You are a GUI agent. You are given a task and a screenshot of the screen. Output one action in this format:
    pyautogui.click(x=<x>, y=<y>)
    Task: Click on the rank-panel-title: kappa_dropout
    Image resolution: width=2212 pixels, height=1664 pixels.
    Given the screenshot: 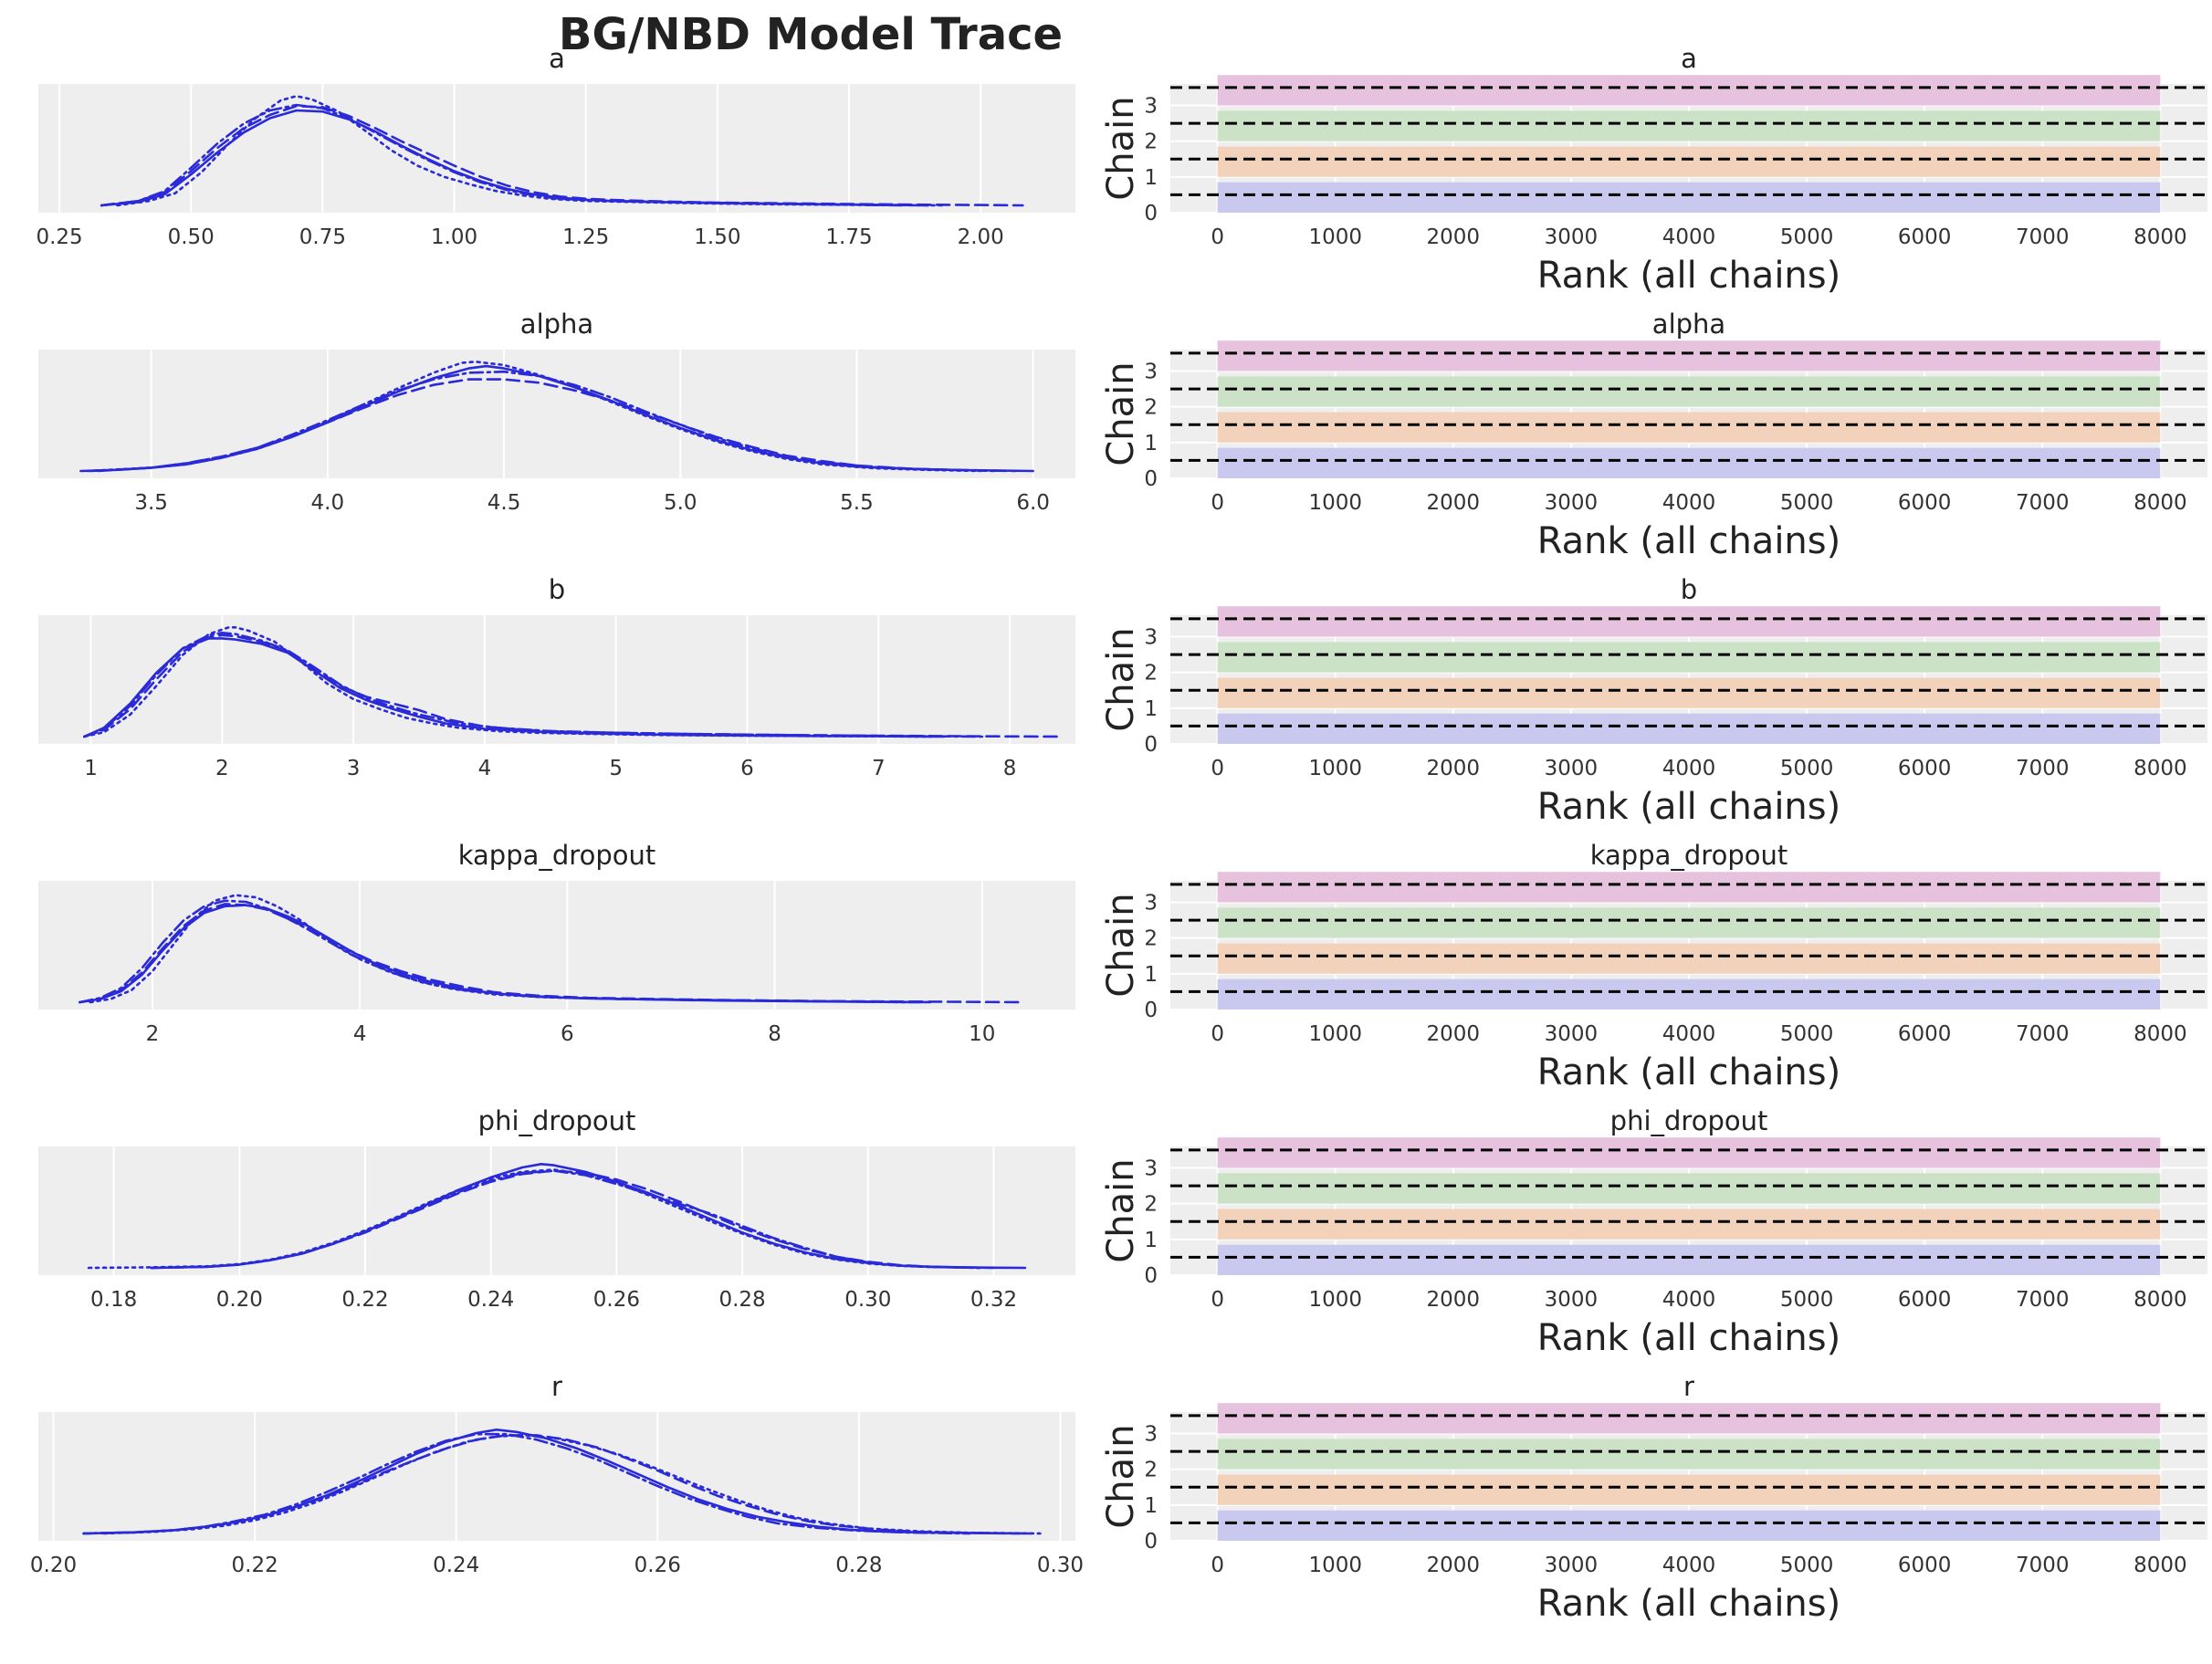 What is the action you would take?
    pyautogui.click(x=1688, y=855)
    